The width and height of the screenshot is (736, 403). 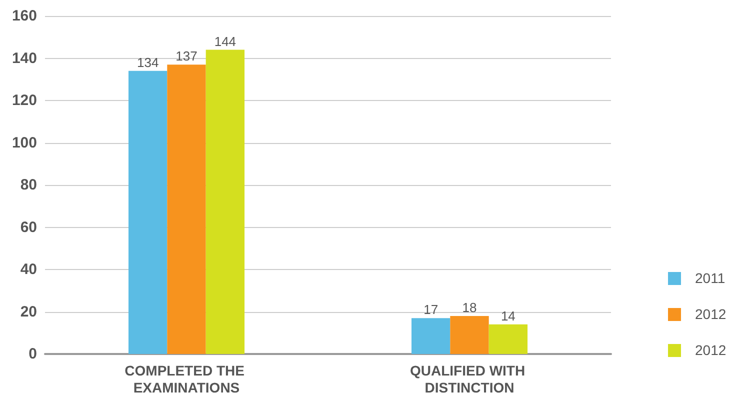 I want to click on y-tick-label: 0, so click(x=32, y=354).